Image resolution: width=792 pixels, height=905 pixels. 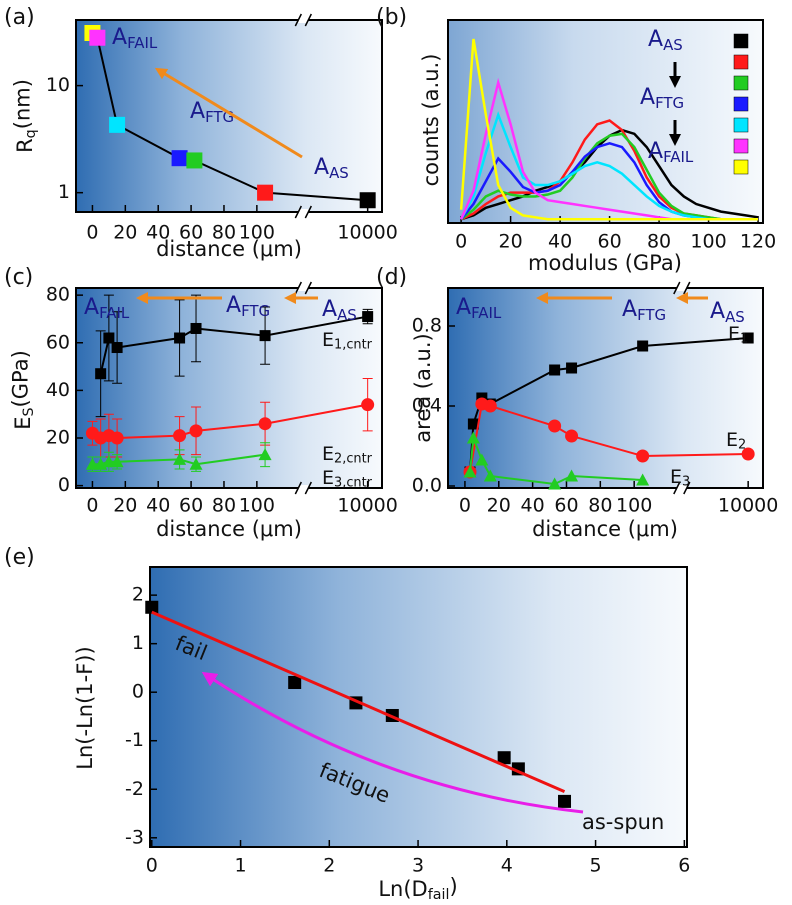 I want to click on y-tick-label: -2, so click(x=134, y=789).